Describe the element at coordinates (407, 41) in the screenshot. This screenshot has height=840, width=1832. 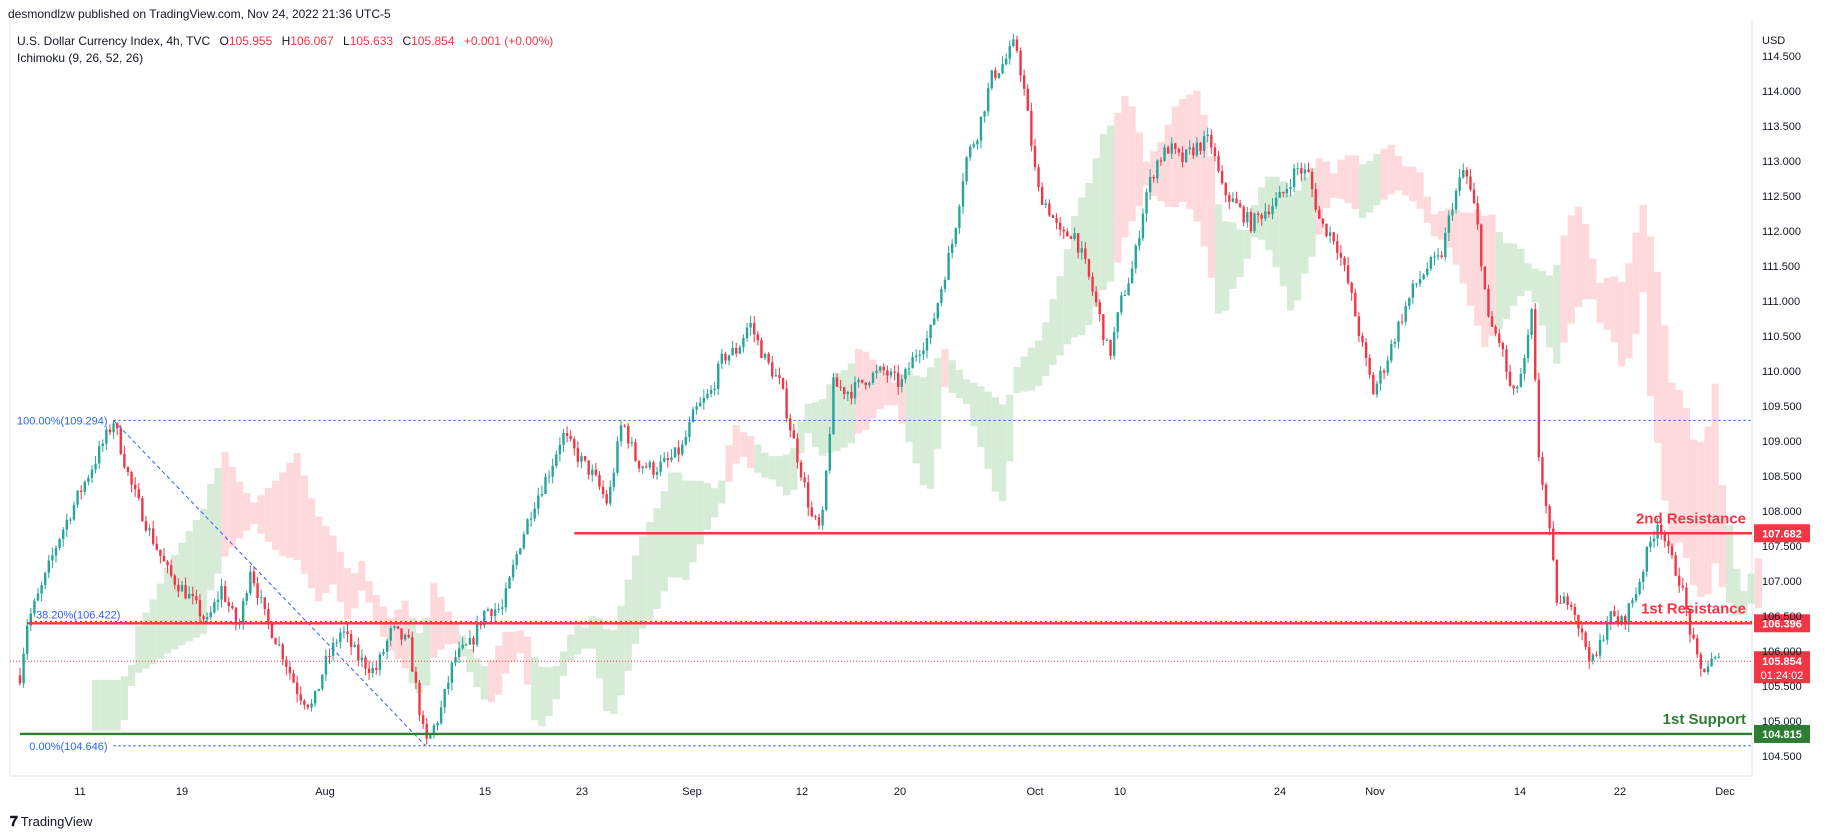
I see `close-label: C` at that location.